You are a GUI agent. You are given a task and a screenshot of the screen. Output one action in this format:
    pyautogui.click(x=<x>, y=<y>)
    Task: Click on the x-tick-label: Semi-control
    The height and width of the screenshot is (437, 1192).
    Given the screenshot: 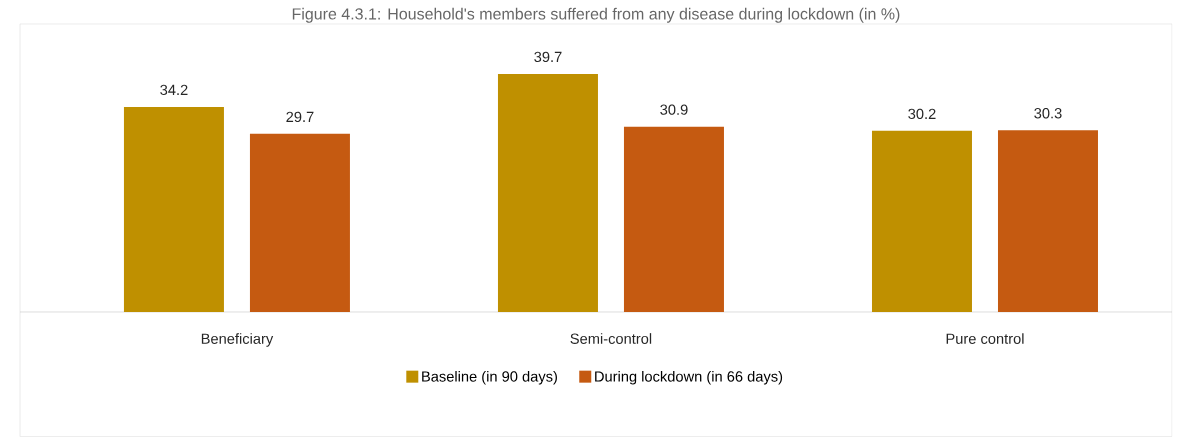 What is the action you would take?
    pyautogui.click(x=611, y=338)
    